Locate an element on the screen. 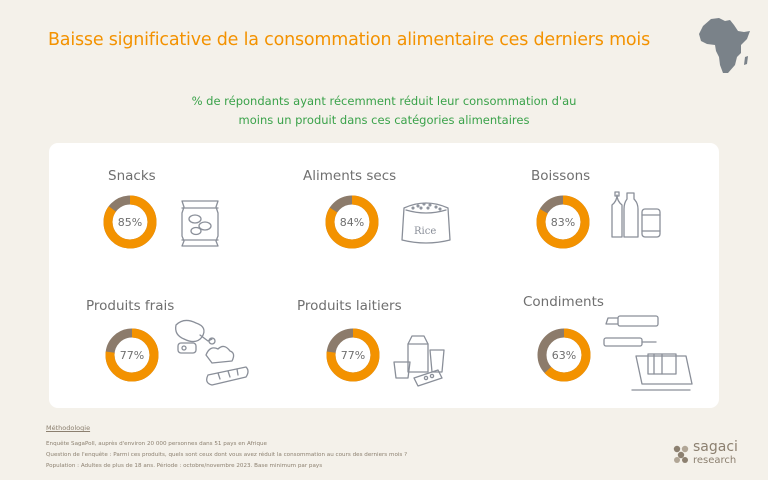 The image size is (768, 480). donut-chart-produits-laitiers: 77% is located at coordinates (353, 355).